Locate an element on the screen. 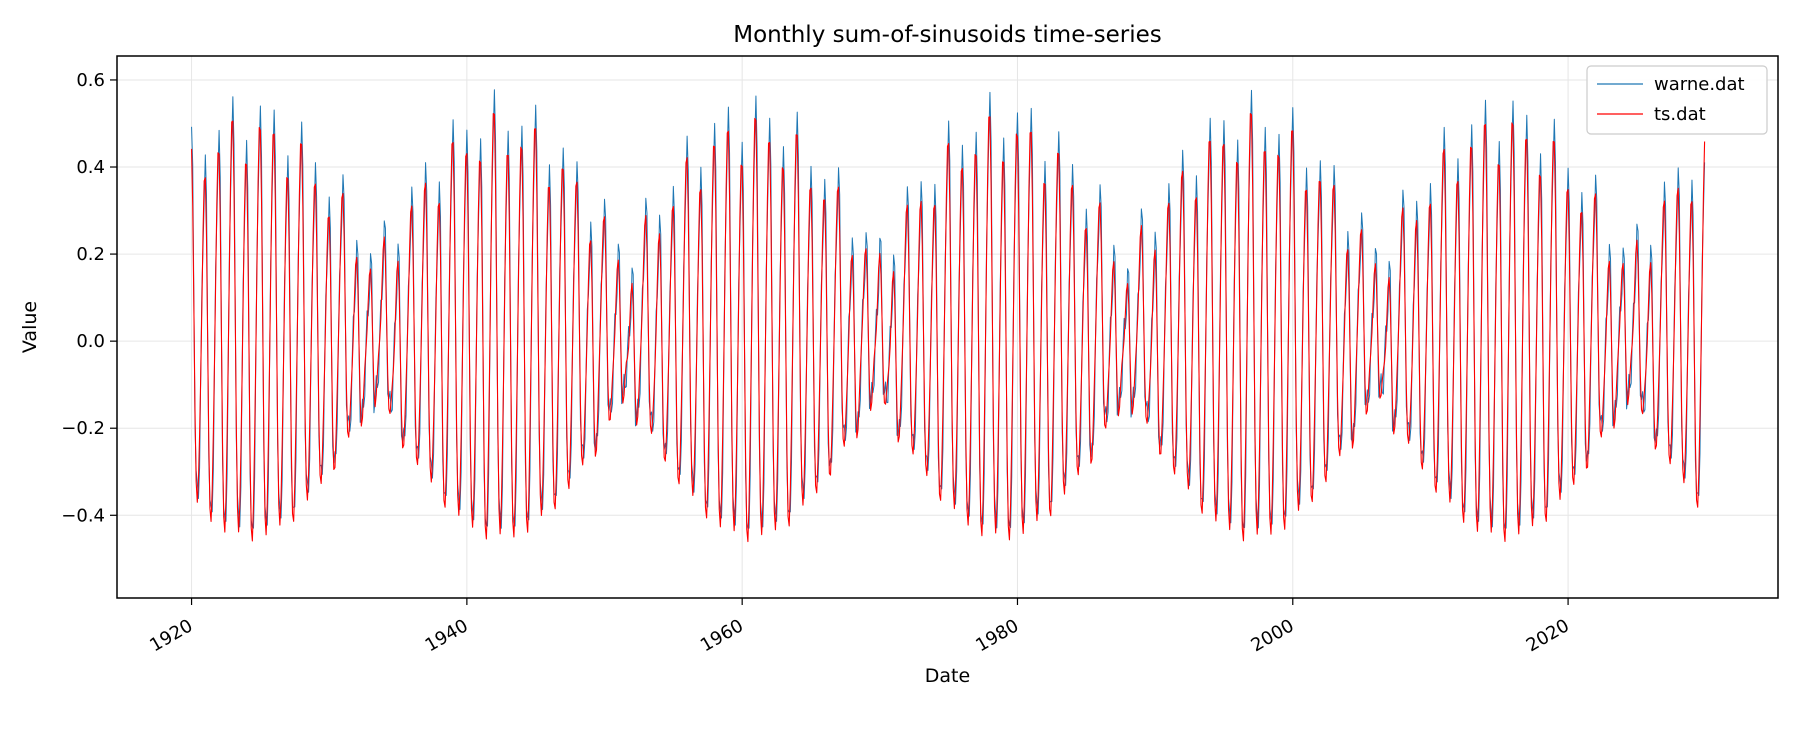 This screenshot has height=750, width=1800. y-tick-label: −0.2 is located at coordinates (83, 428).